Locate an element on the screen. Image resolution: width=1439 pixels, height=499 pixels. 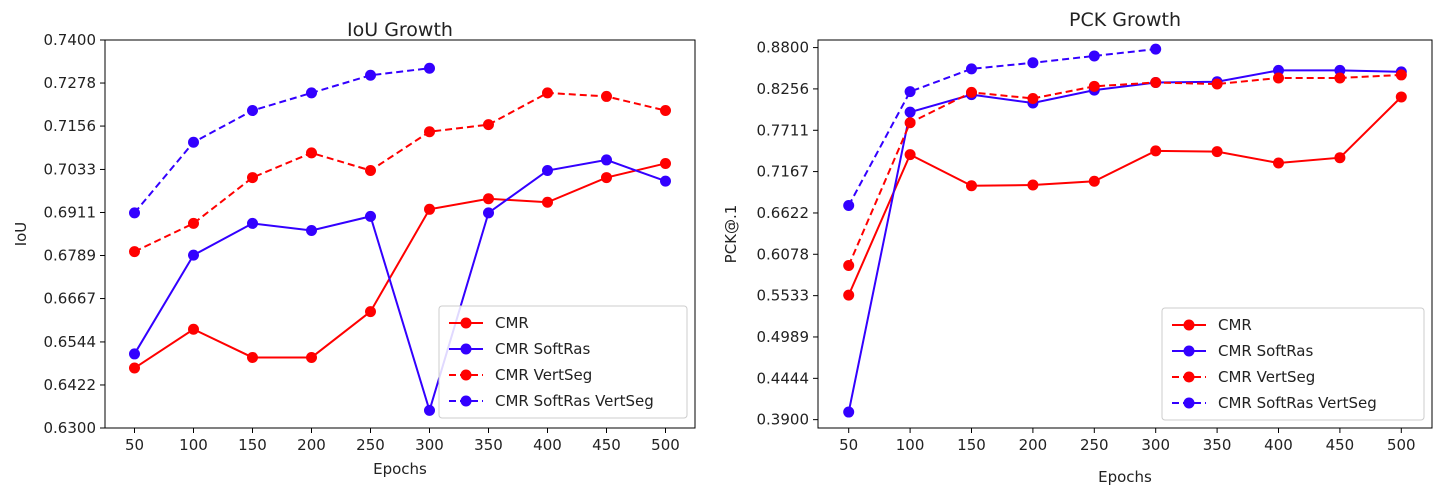
x-tick-label: 350 is located at coordinates (488, 445).